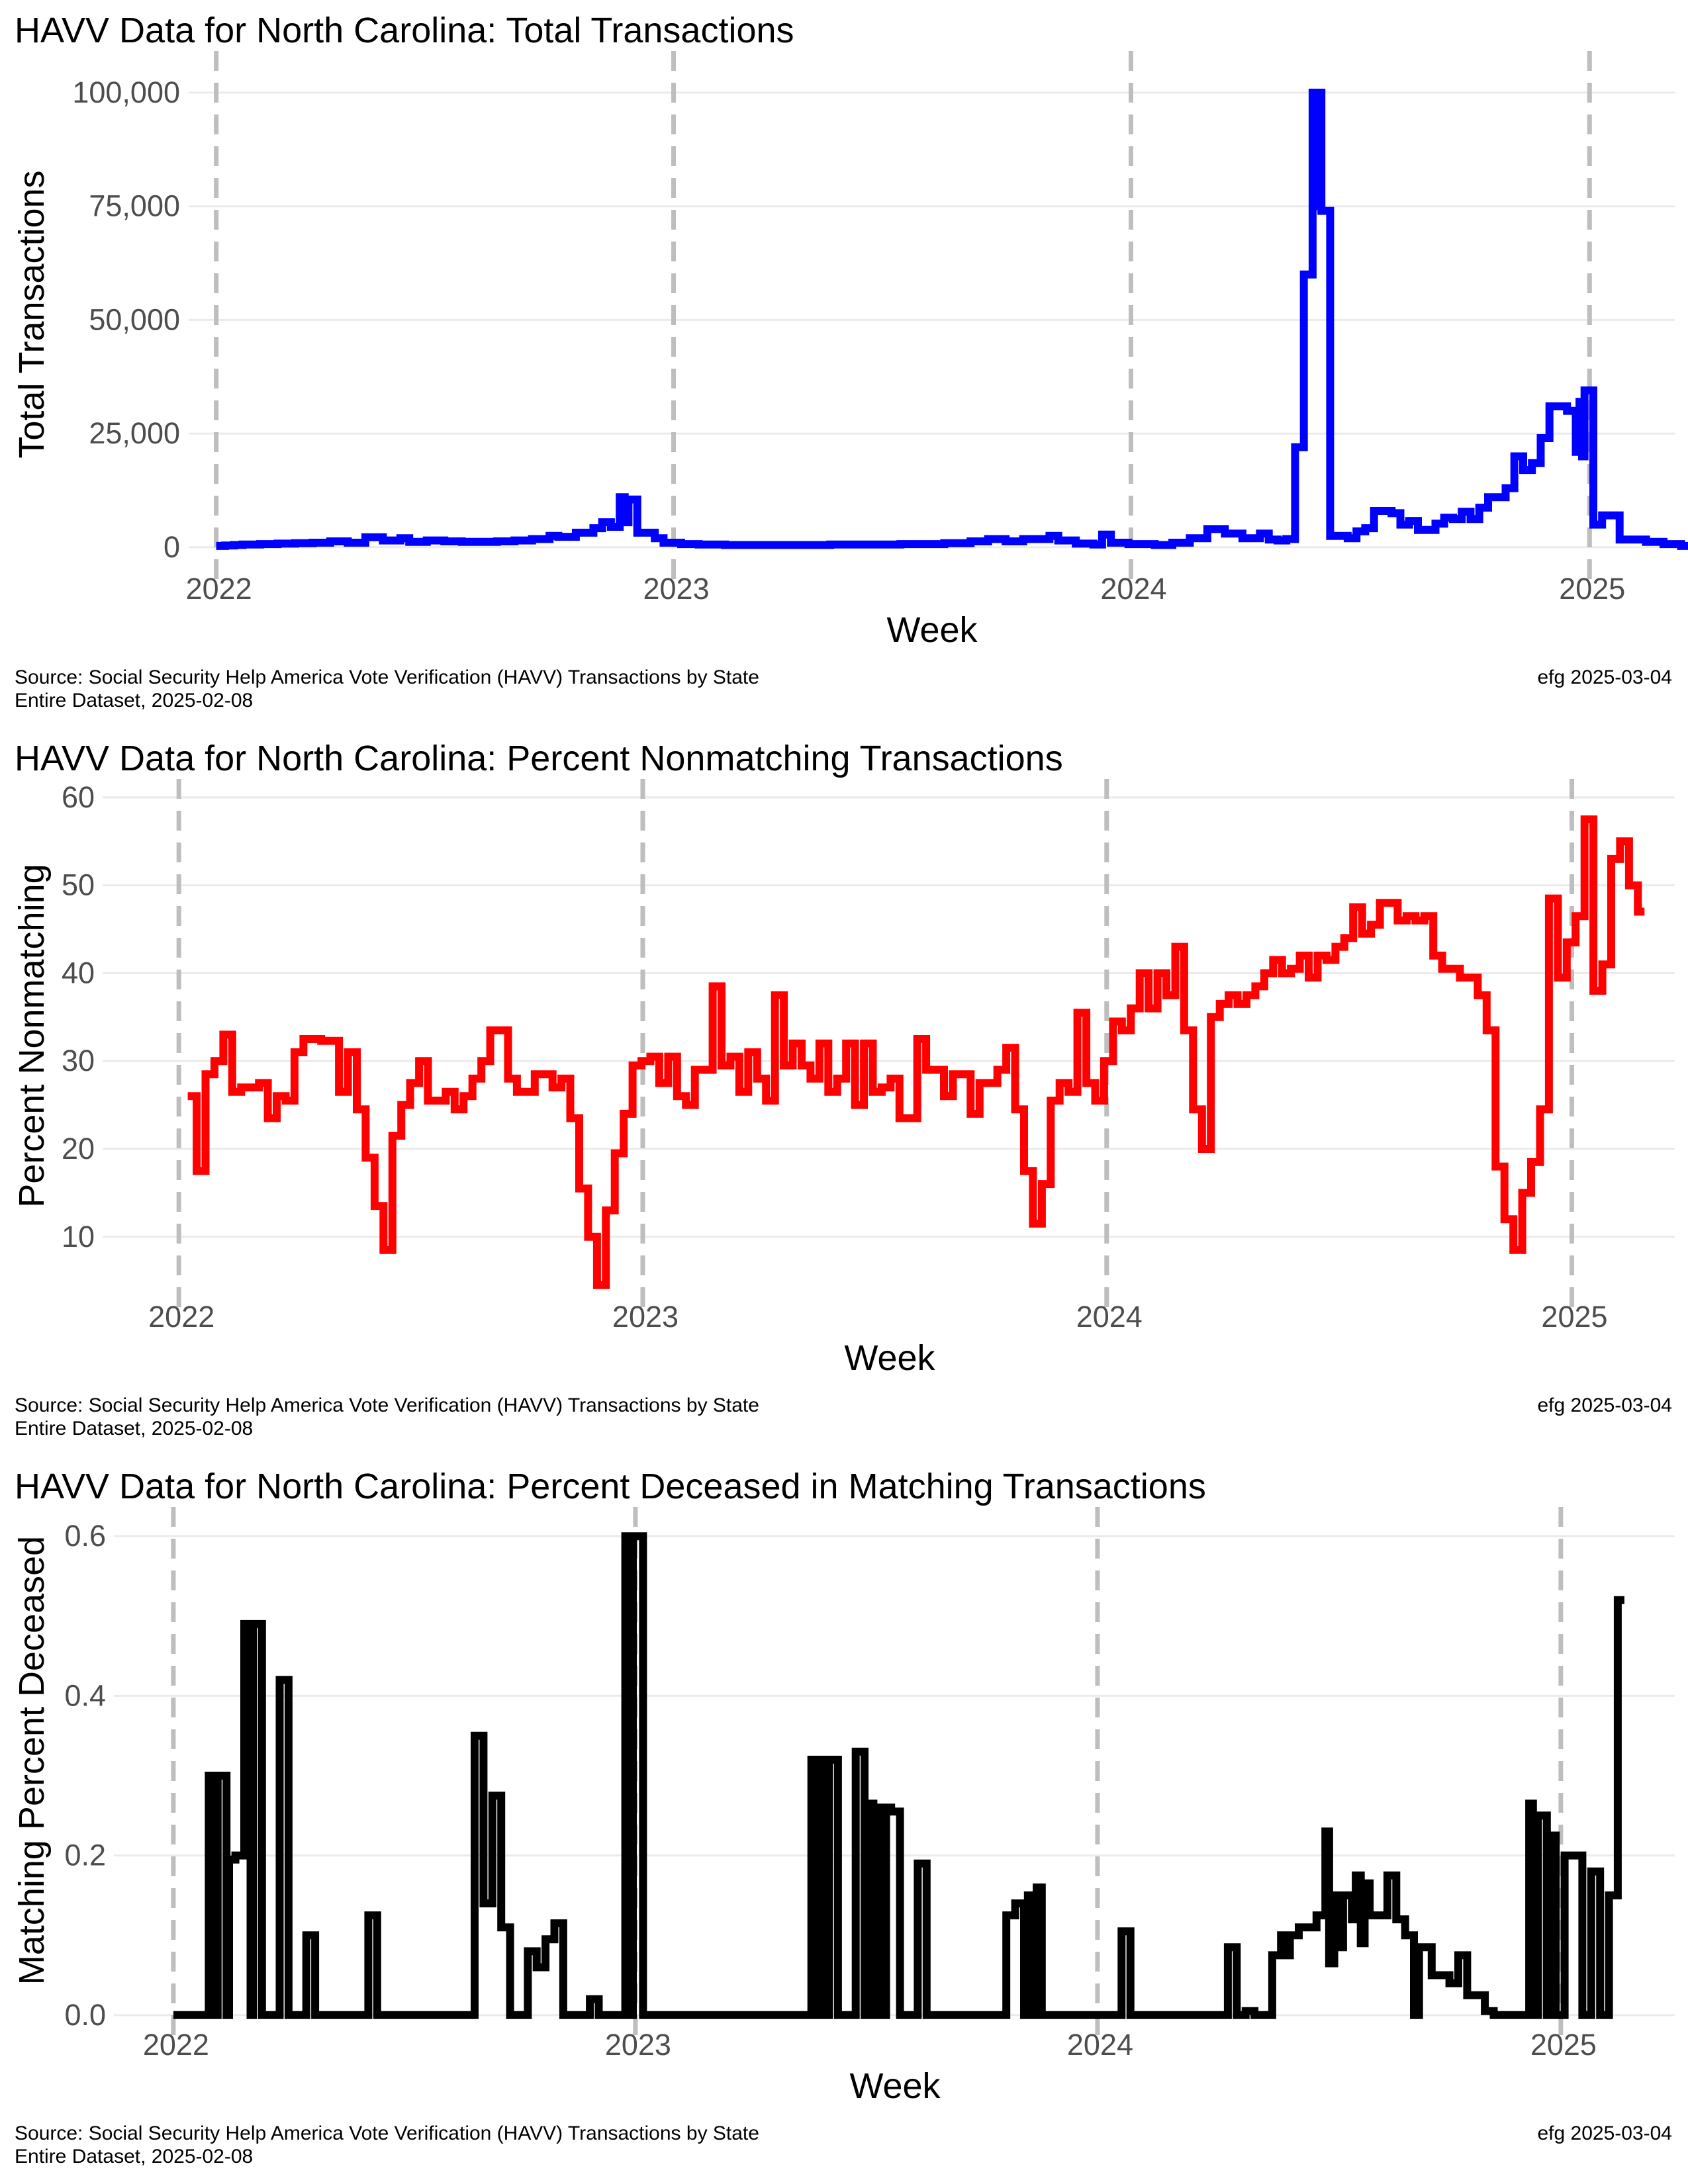  What do you see at coordinates (870, 2045) in the screenshot?
I see `panel-3-xticks: 2022 2023 2024 2025` at bounding box center [870, 2045].